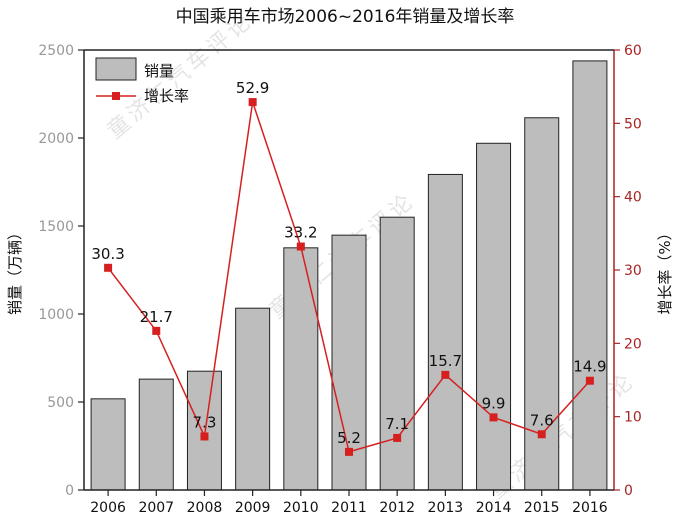 Image resolution: width=690 pixels, height=528 pixels. I want to click on y-axis-label-left: 销量（万辆）, so click(15, 270).